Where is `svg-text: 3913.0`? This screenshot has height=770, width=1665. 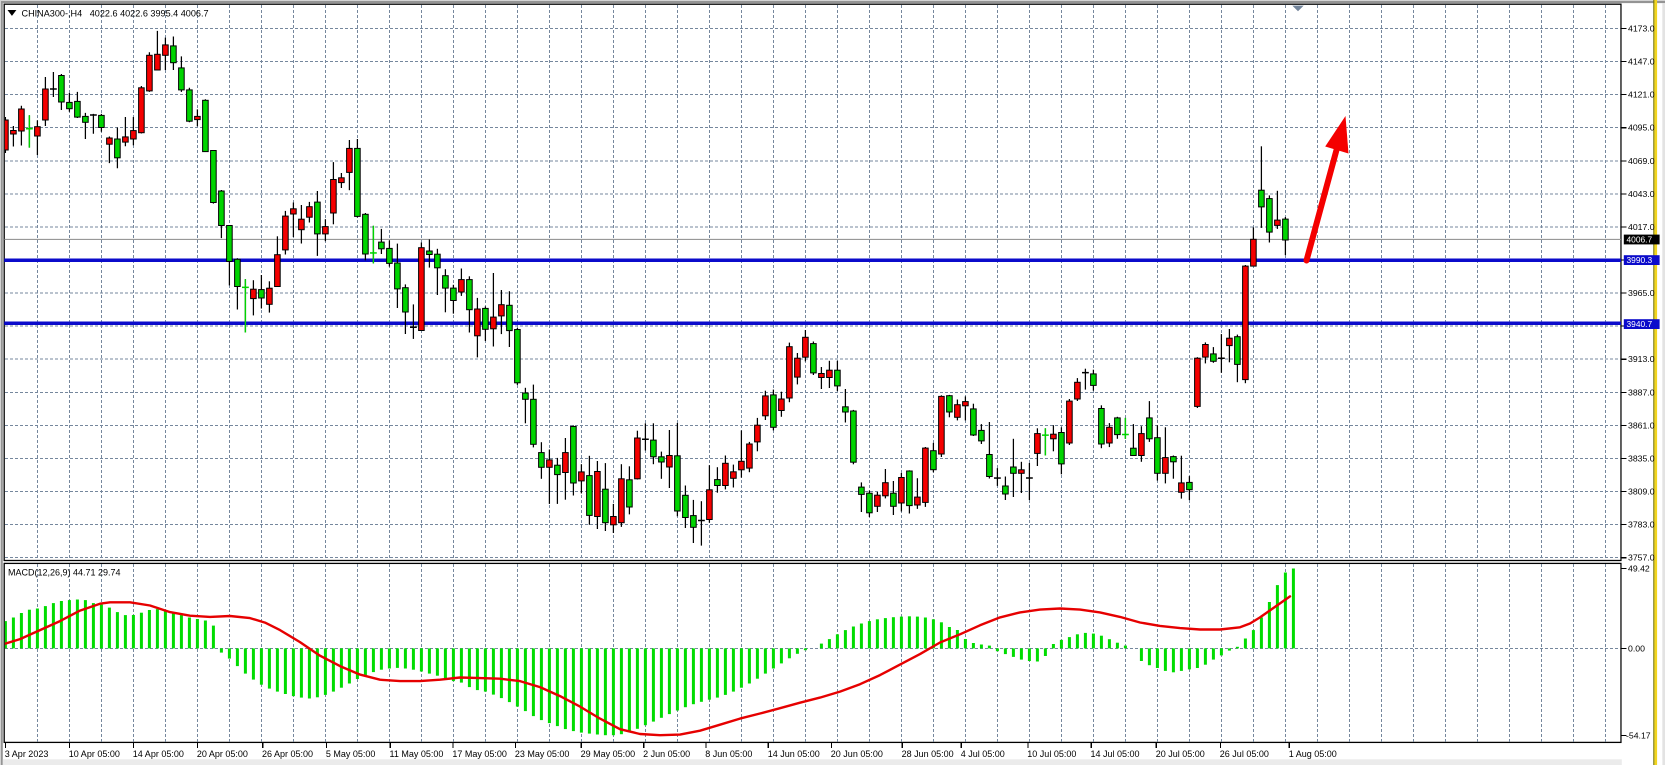
svg-text: 3913.0 is located at coordinates (1641, 359).